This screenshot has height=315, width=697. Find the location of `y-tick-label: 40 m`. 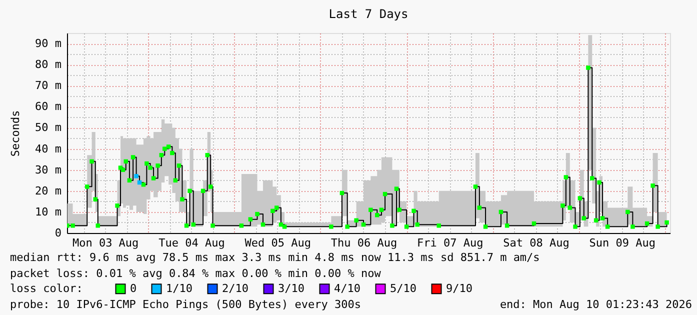

y-tick-label: 40 m is located at coordinates (48, 149).